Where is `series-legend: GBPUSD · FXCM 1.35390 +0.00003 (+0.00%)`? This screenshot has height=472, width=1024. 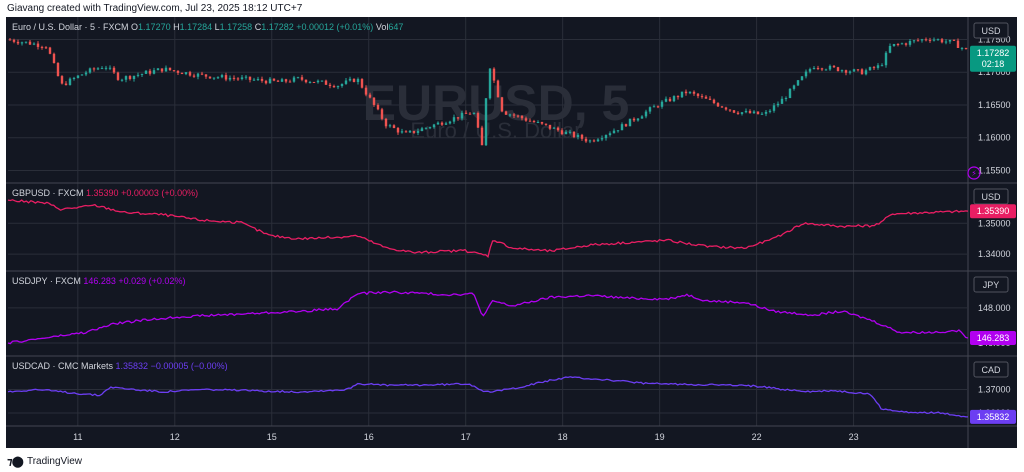 series-legend: GBPUSD · FXCM 1.35390 +0.00003 (+0.00%) is located at coordinates (105, 193).